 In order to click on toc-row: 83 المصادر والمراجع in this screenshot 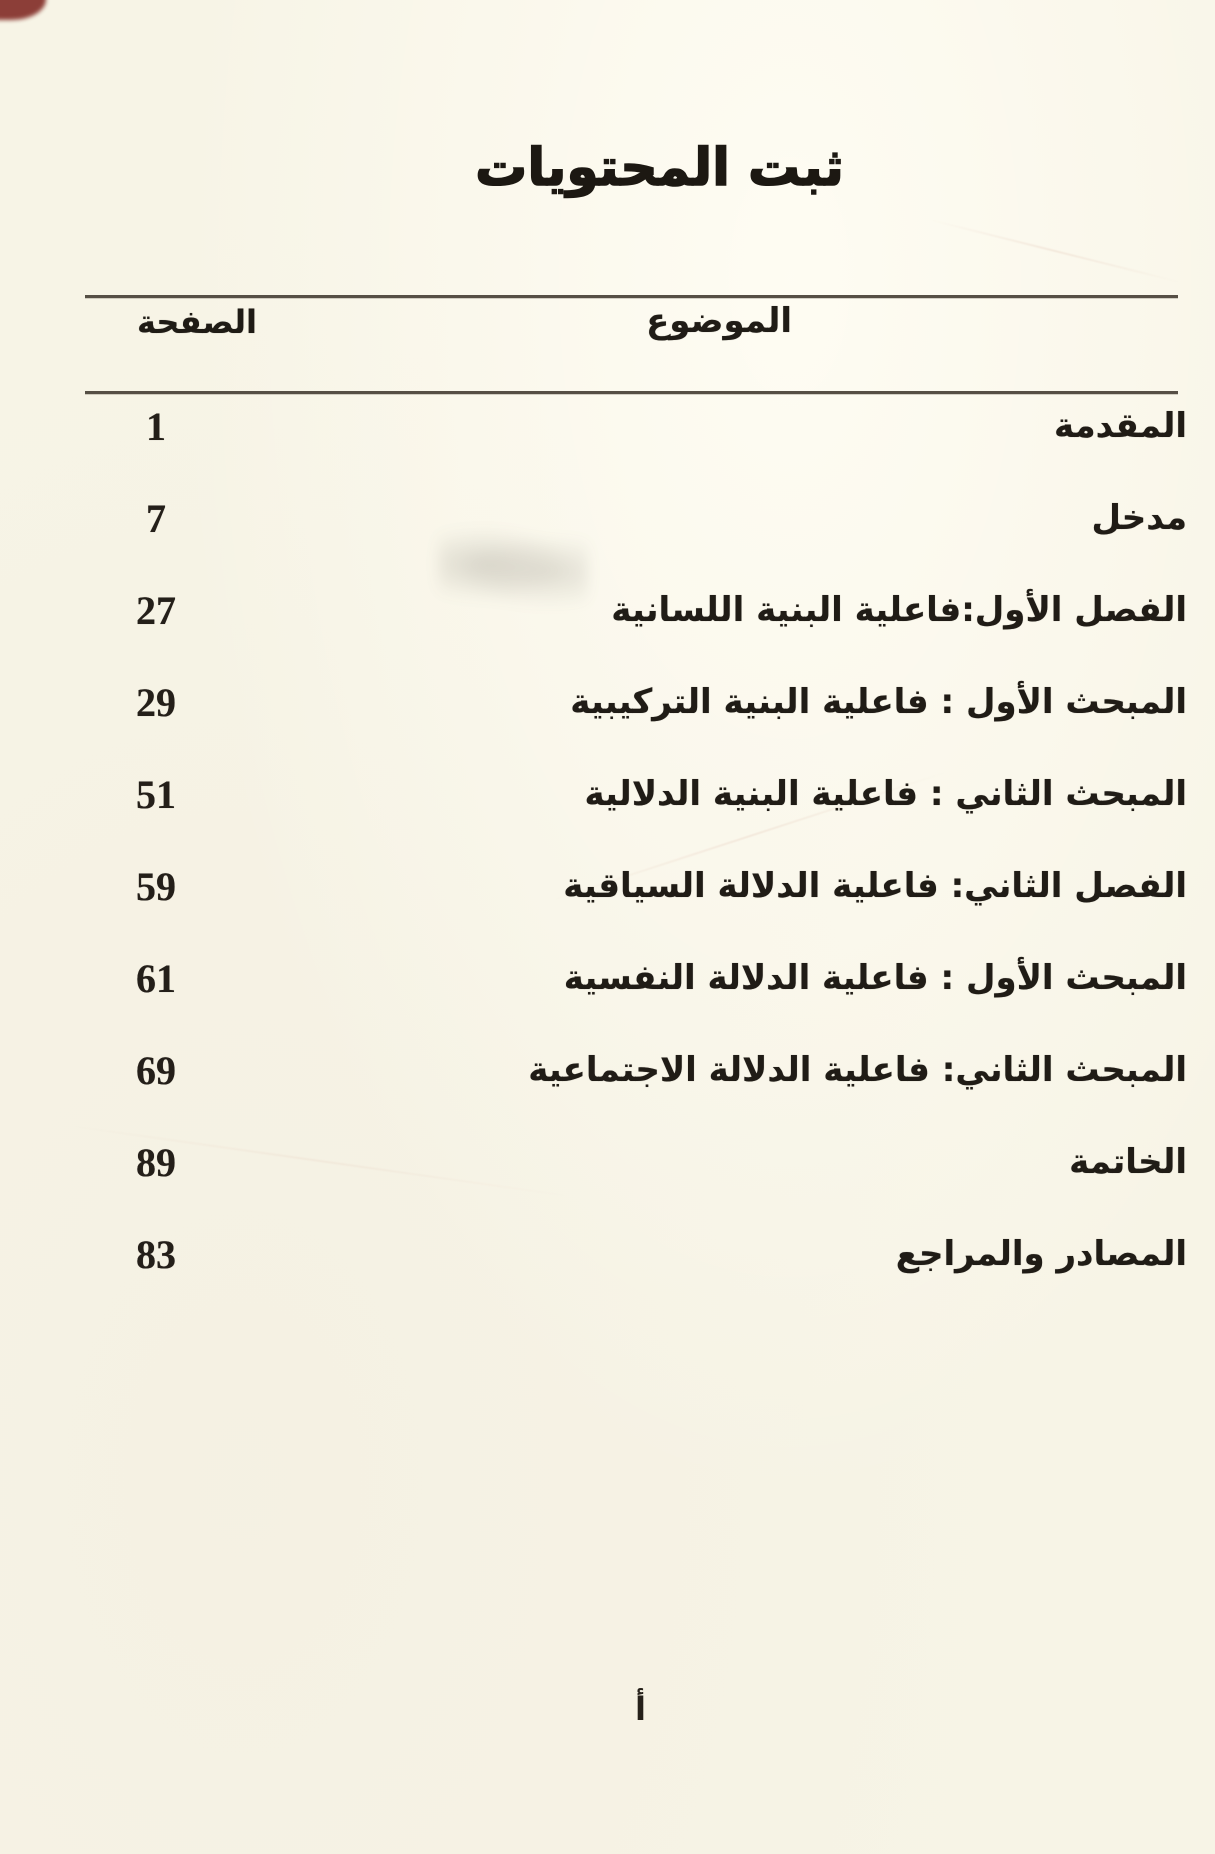, I will do `click(607, 1254)`.